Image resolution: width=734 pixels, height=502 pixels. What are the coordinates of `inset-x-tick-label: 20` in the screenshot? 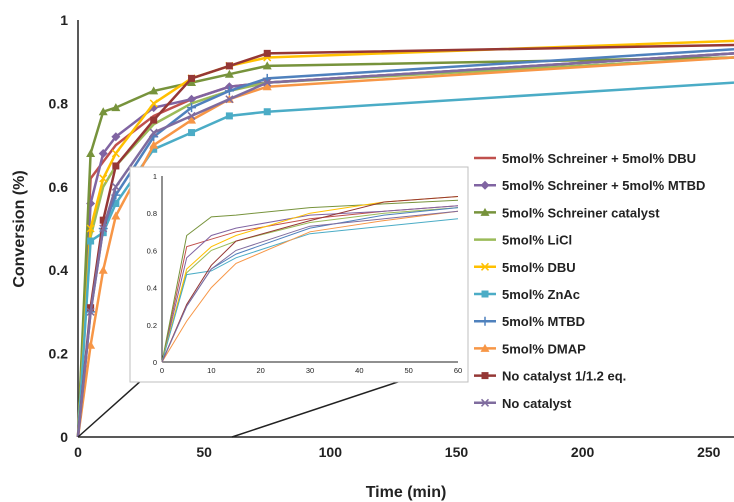 It's located at (260, 370).